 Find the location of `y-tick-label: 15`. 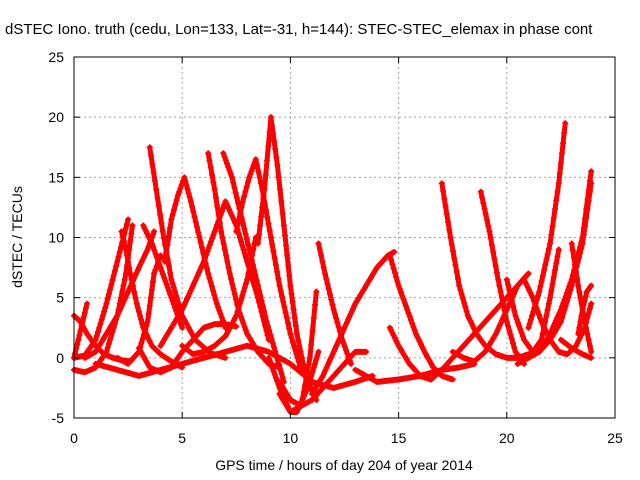

y-tick-label: 15 is located at coordinates (56, 177).